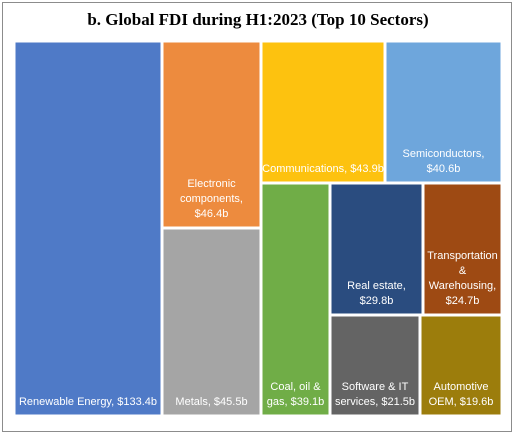 The image size is (516, 436). Describe the element at coordinates (375, 402) in the screenshot. I see `tile-label-software-1: services, $21.5b` at that location.